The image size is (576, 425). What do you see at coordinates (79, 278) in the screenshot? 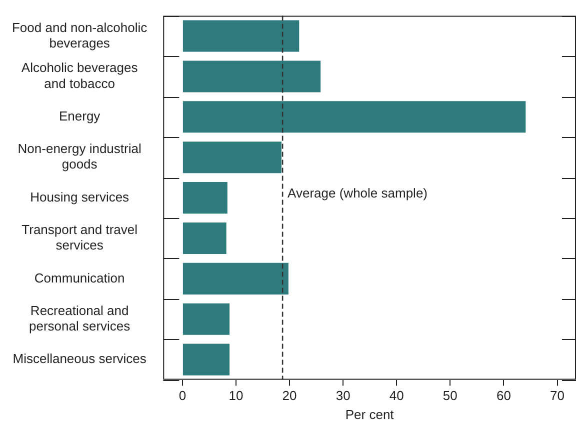
I see `y-tick-label: Communication` at bounding box center [79, 278].